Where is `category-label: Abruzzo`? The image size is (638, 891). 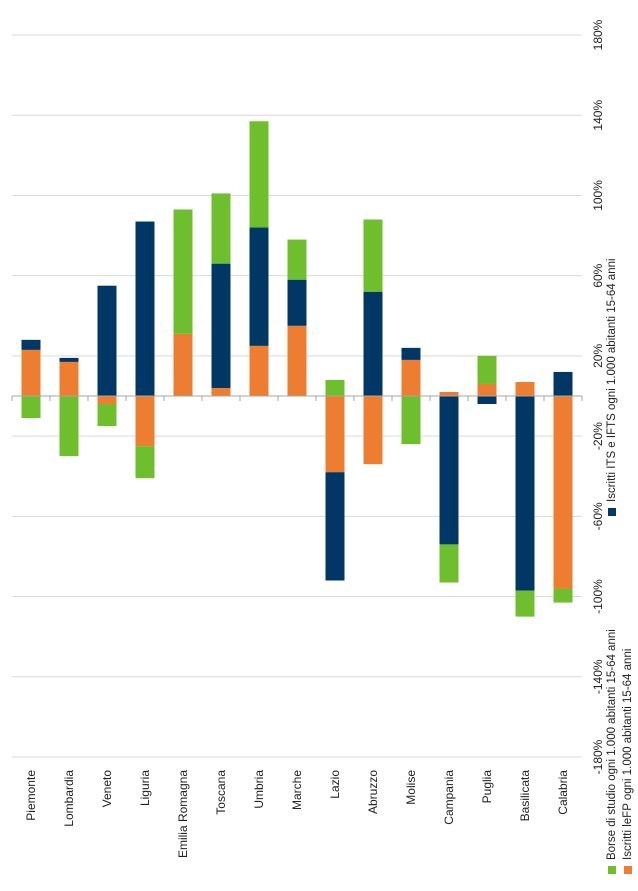
category-label: Abruzzo is located at coordinates (373, 792).